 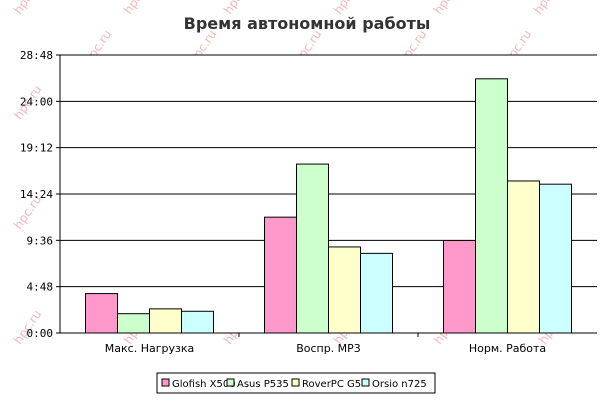 I want to click on y-tick-label: 24:00, so click(x=36, y=101).